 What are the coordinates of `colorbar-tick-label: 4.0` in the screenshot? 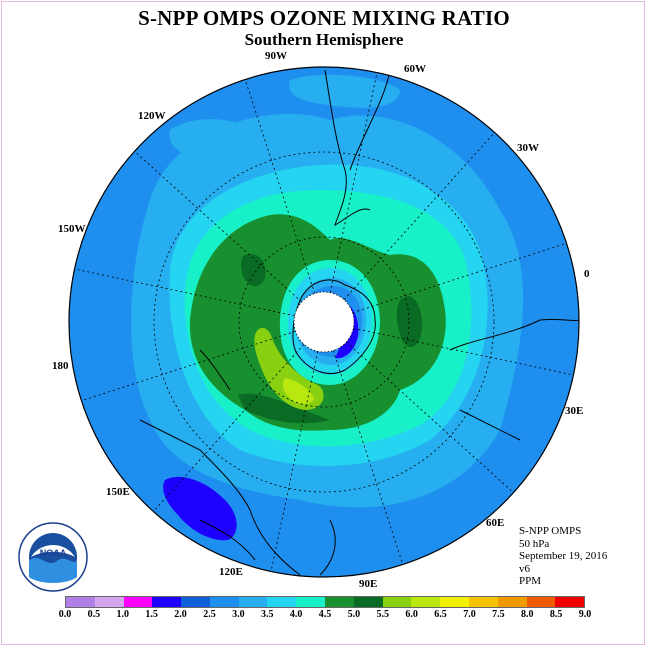 It's located at (296, 614).